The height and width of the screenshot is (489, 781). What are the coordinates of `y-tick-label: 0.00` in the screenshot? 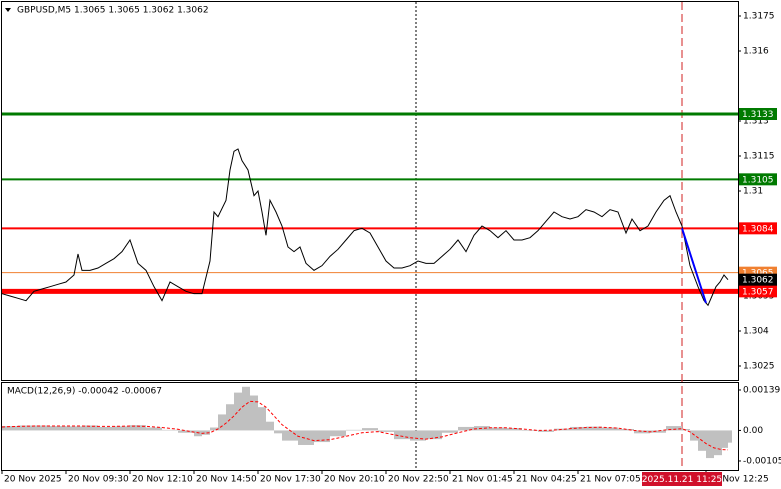 It's located at (753, 431).